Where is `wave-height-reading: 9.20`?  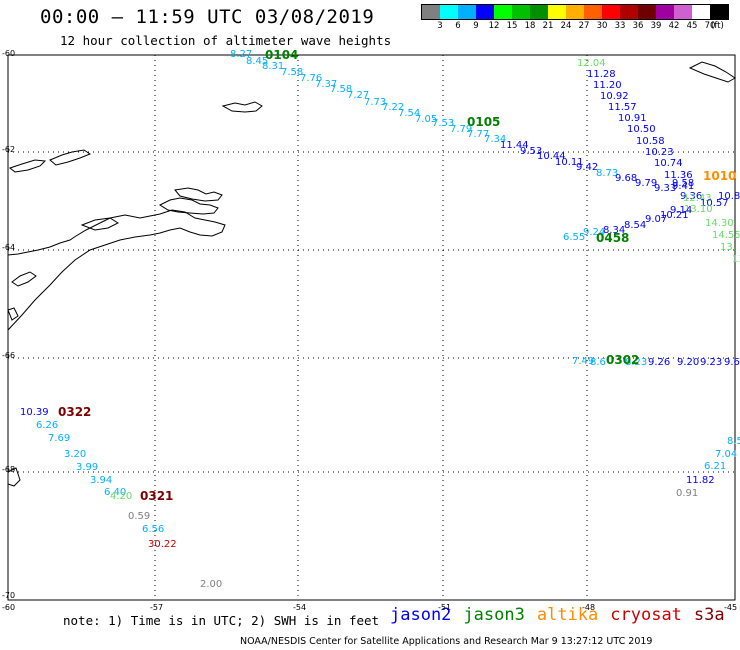
wave-height-reading: 9.20 is located at coordinates (688, 362).